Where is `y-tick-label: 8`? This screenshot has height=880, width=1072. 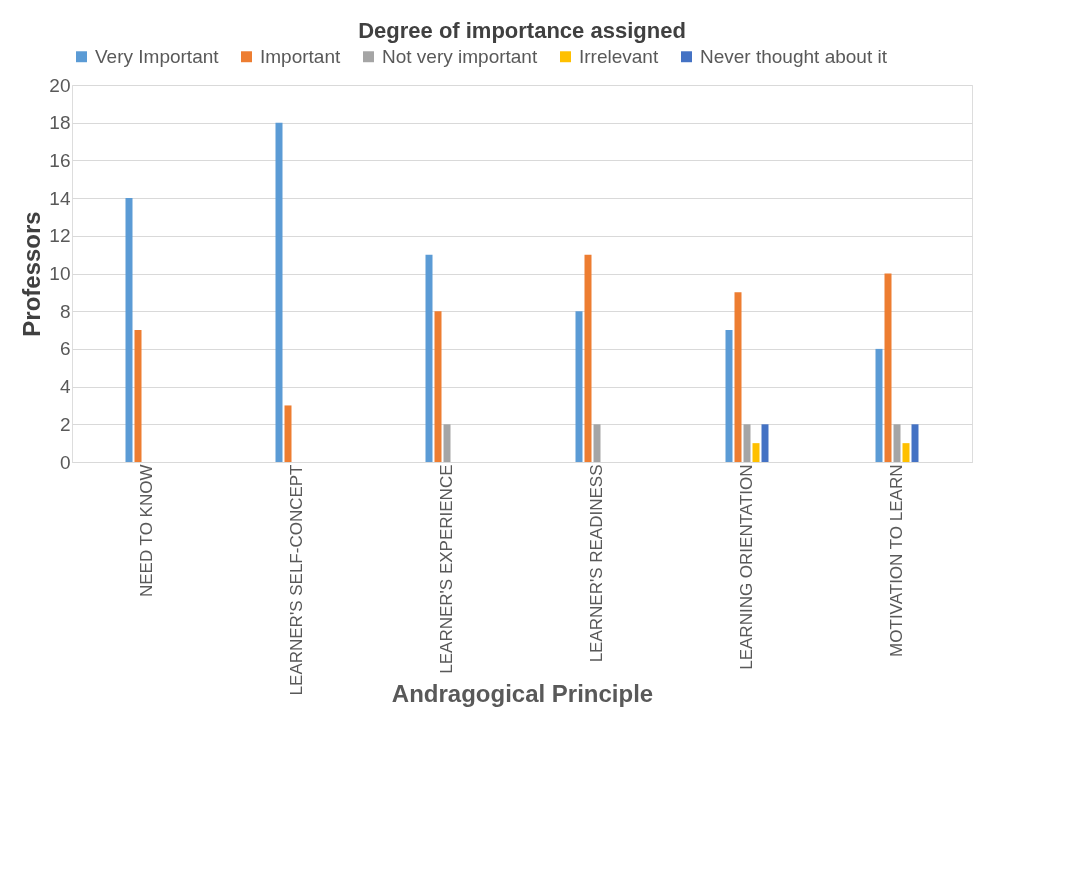
y-tick-label: 8 is located at coordinates (65, 311).